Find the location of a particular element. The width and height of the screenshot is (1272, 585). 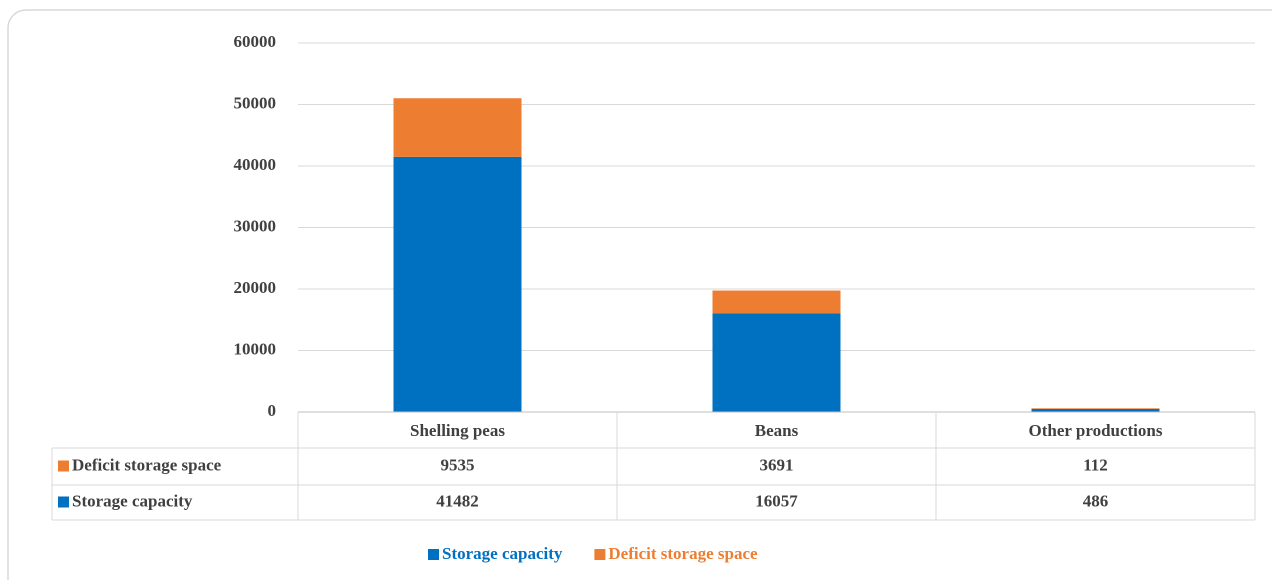

table-value: 112 is located at coordinates (1095, 464).